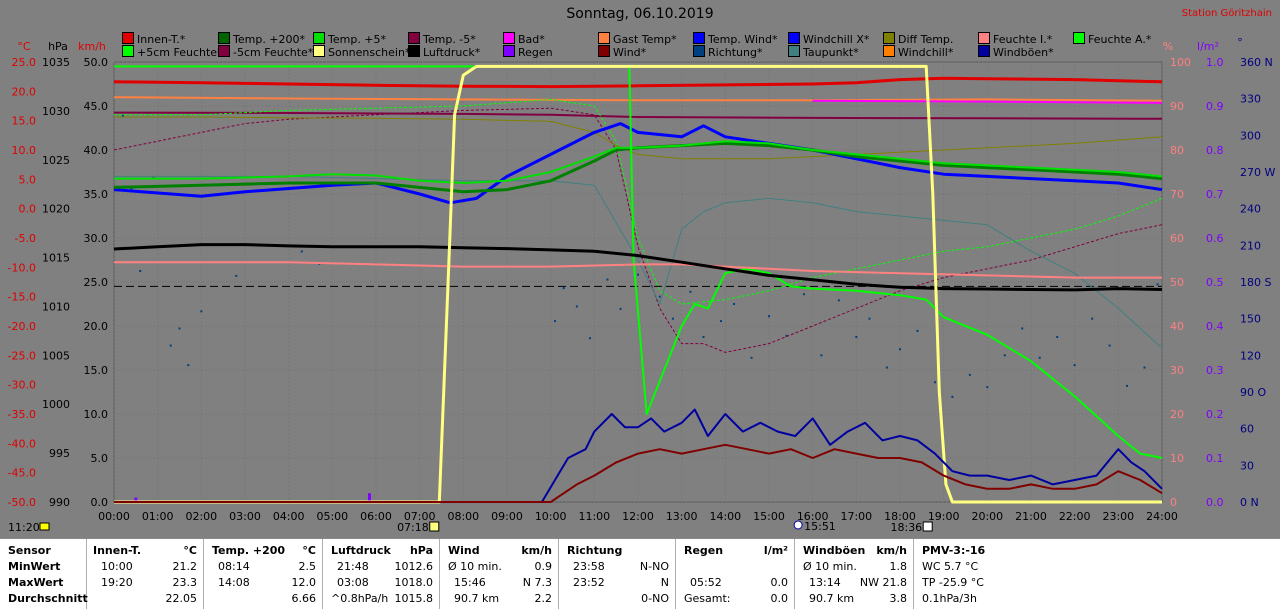 This screenshot has width=1280, height=609. What do you see at coordinates (48, 598) in the screenshot?
I see `row-label-avg: Durchschnitt` at bounding box center [48, 598].